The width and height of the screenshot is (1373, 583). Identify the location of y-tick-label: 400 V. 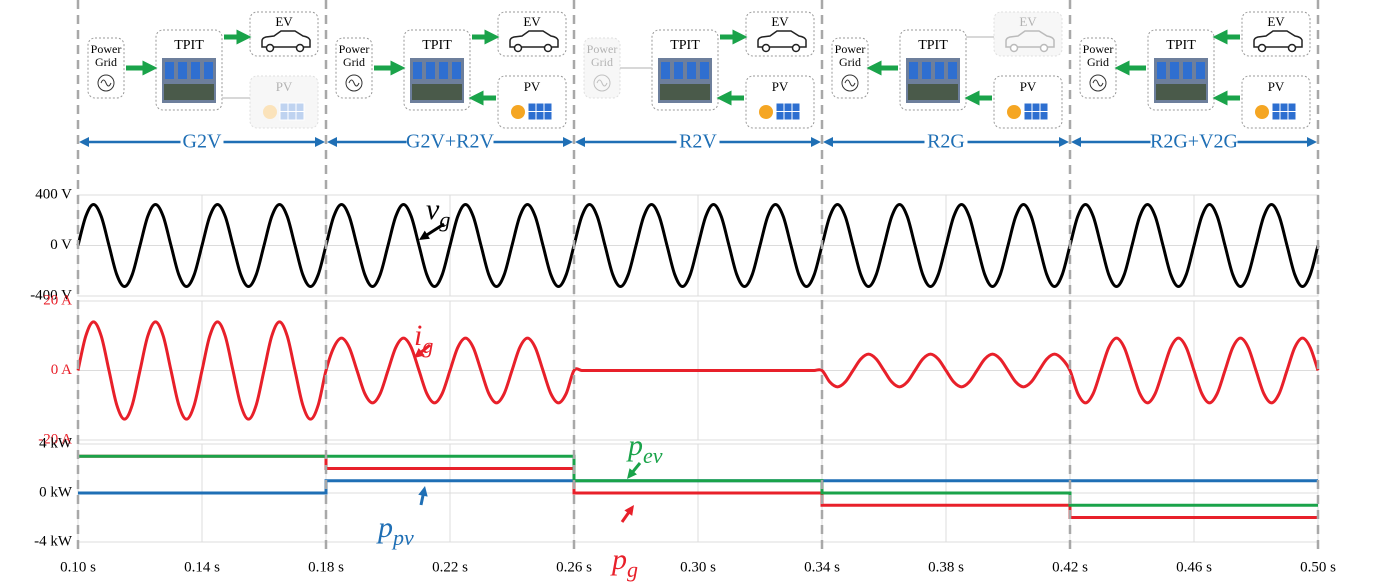
(53, 194).